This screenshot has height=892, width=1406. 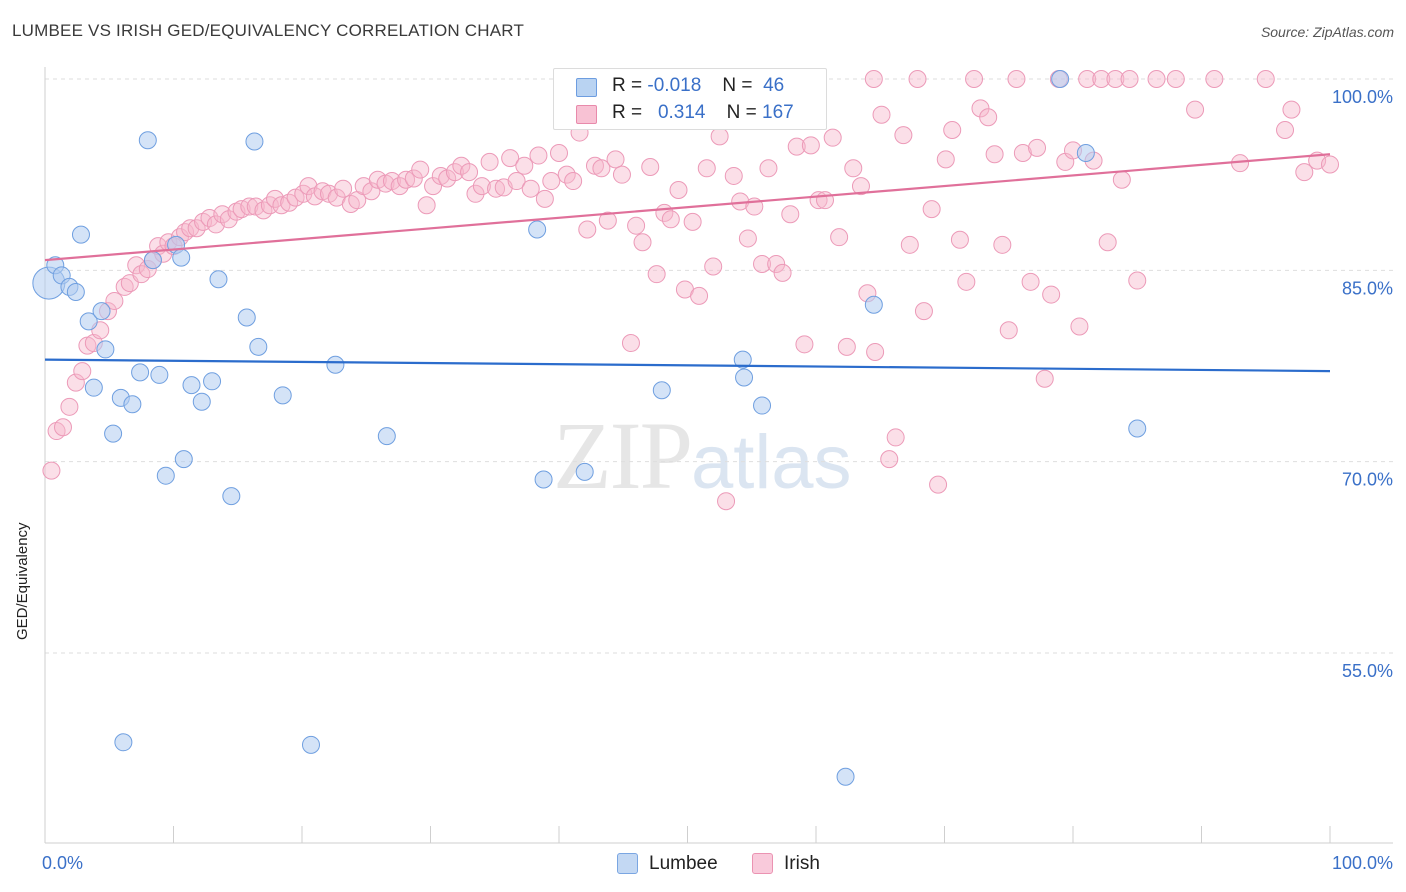 What do you see at coordinates (683, 863) in the screenshot?
I see `lumbee-legend-label: Lumbee` at bounding box center [683, 863].